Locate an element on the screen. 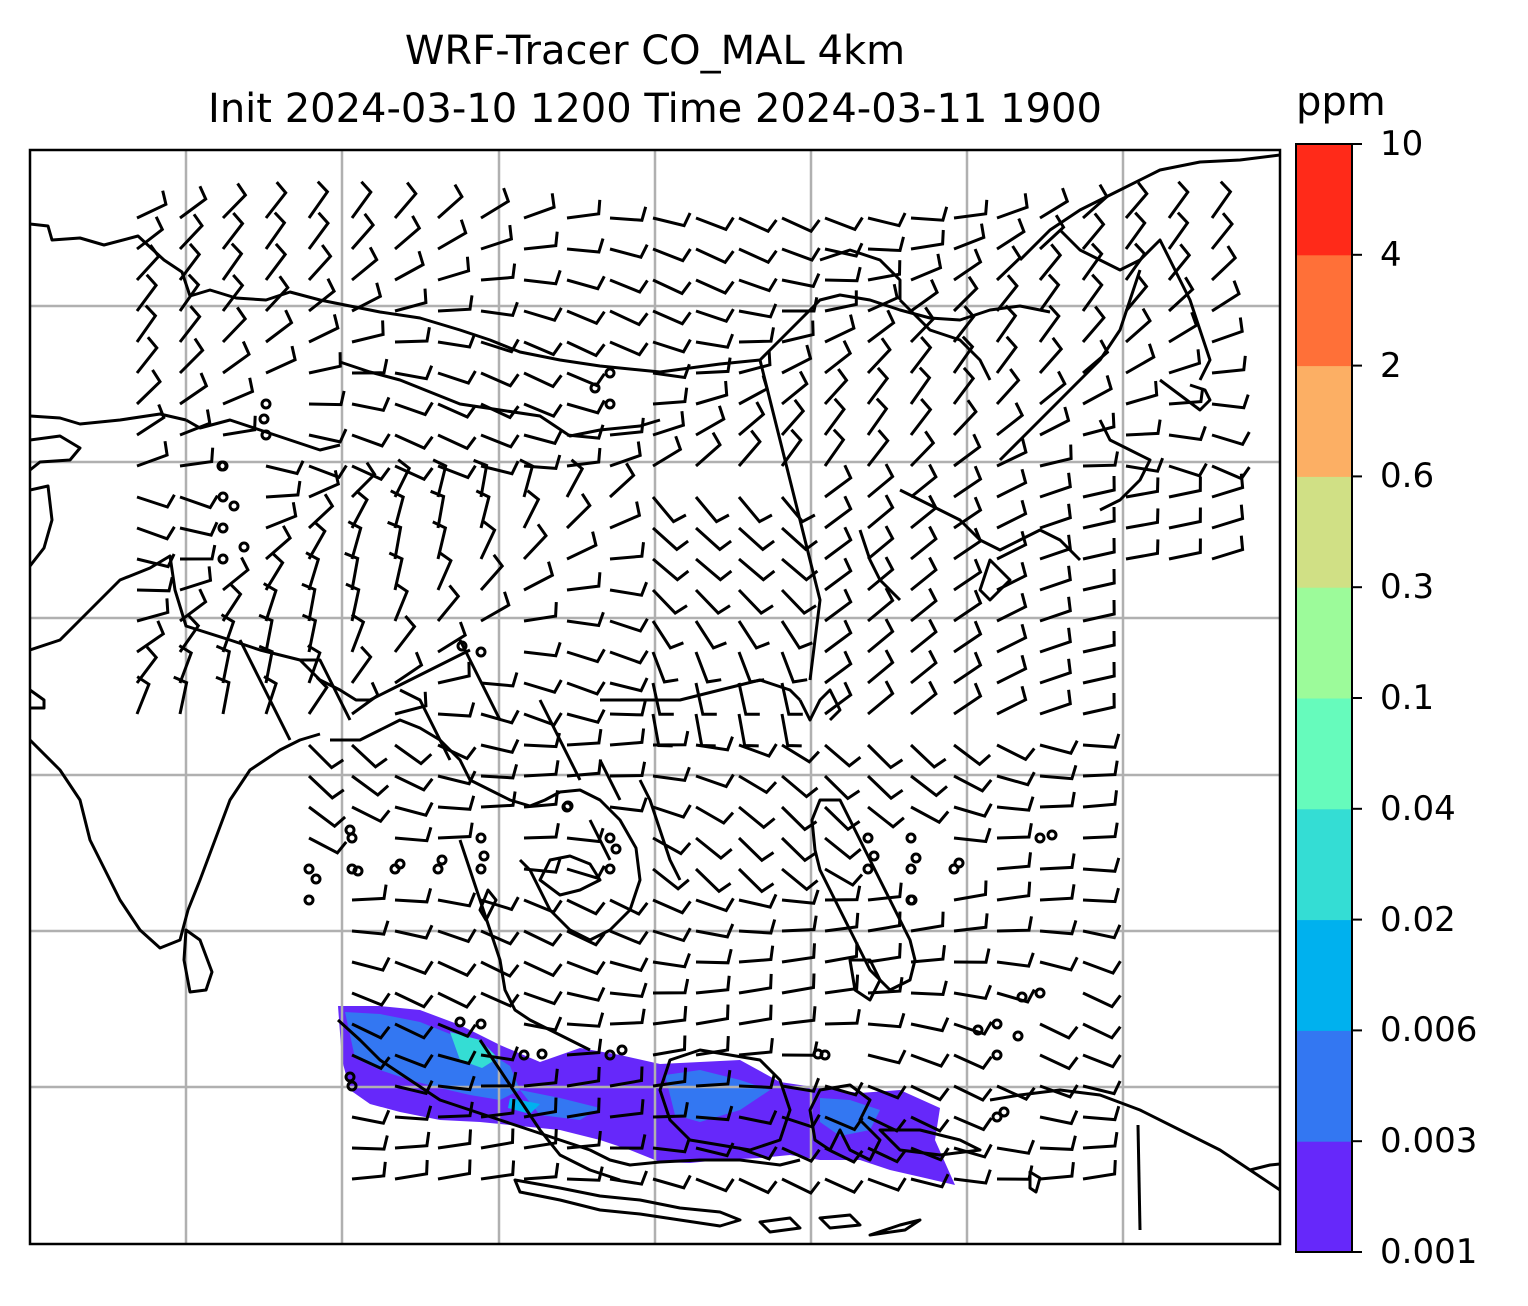 The image size is (1528, 1306). colorbar-tick-label: 0.04 is located at coordinates (1418, 808).